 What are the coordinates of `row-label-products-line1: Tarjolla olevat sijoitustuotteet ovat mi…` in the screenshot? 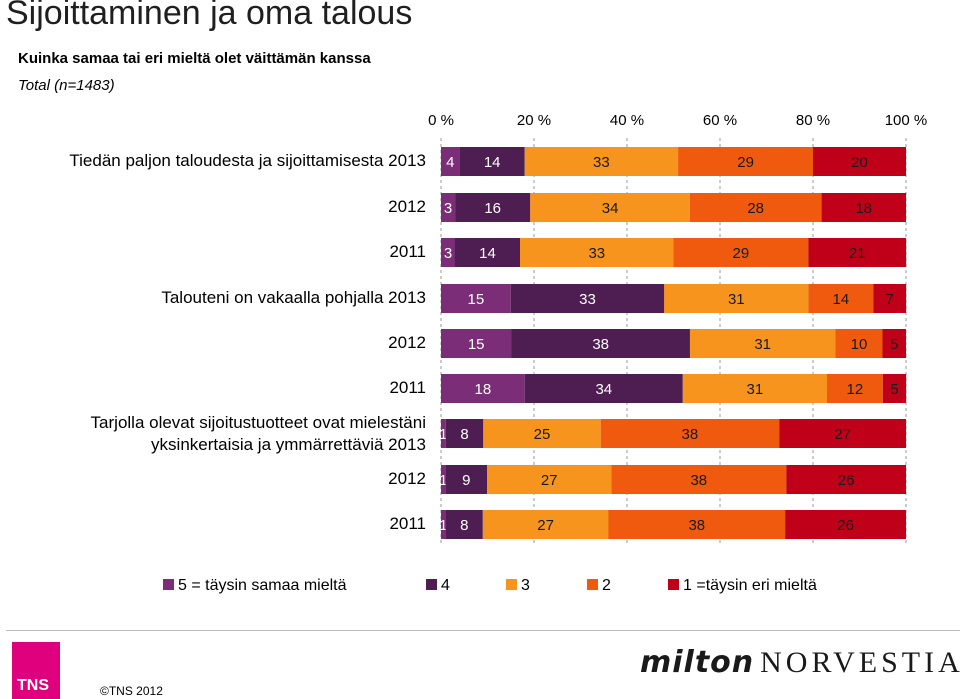 It's located at (258, 422).